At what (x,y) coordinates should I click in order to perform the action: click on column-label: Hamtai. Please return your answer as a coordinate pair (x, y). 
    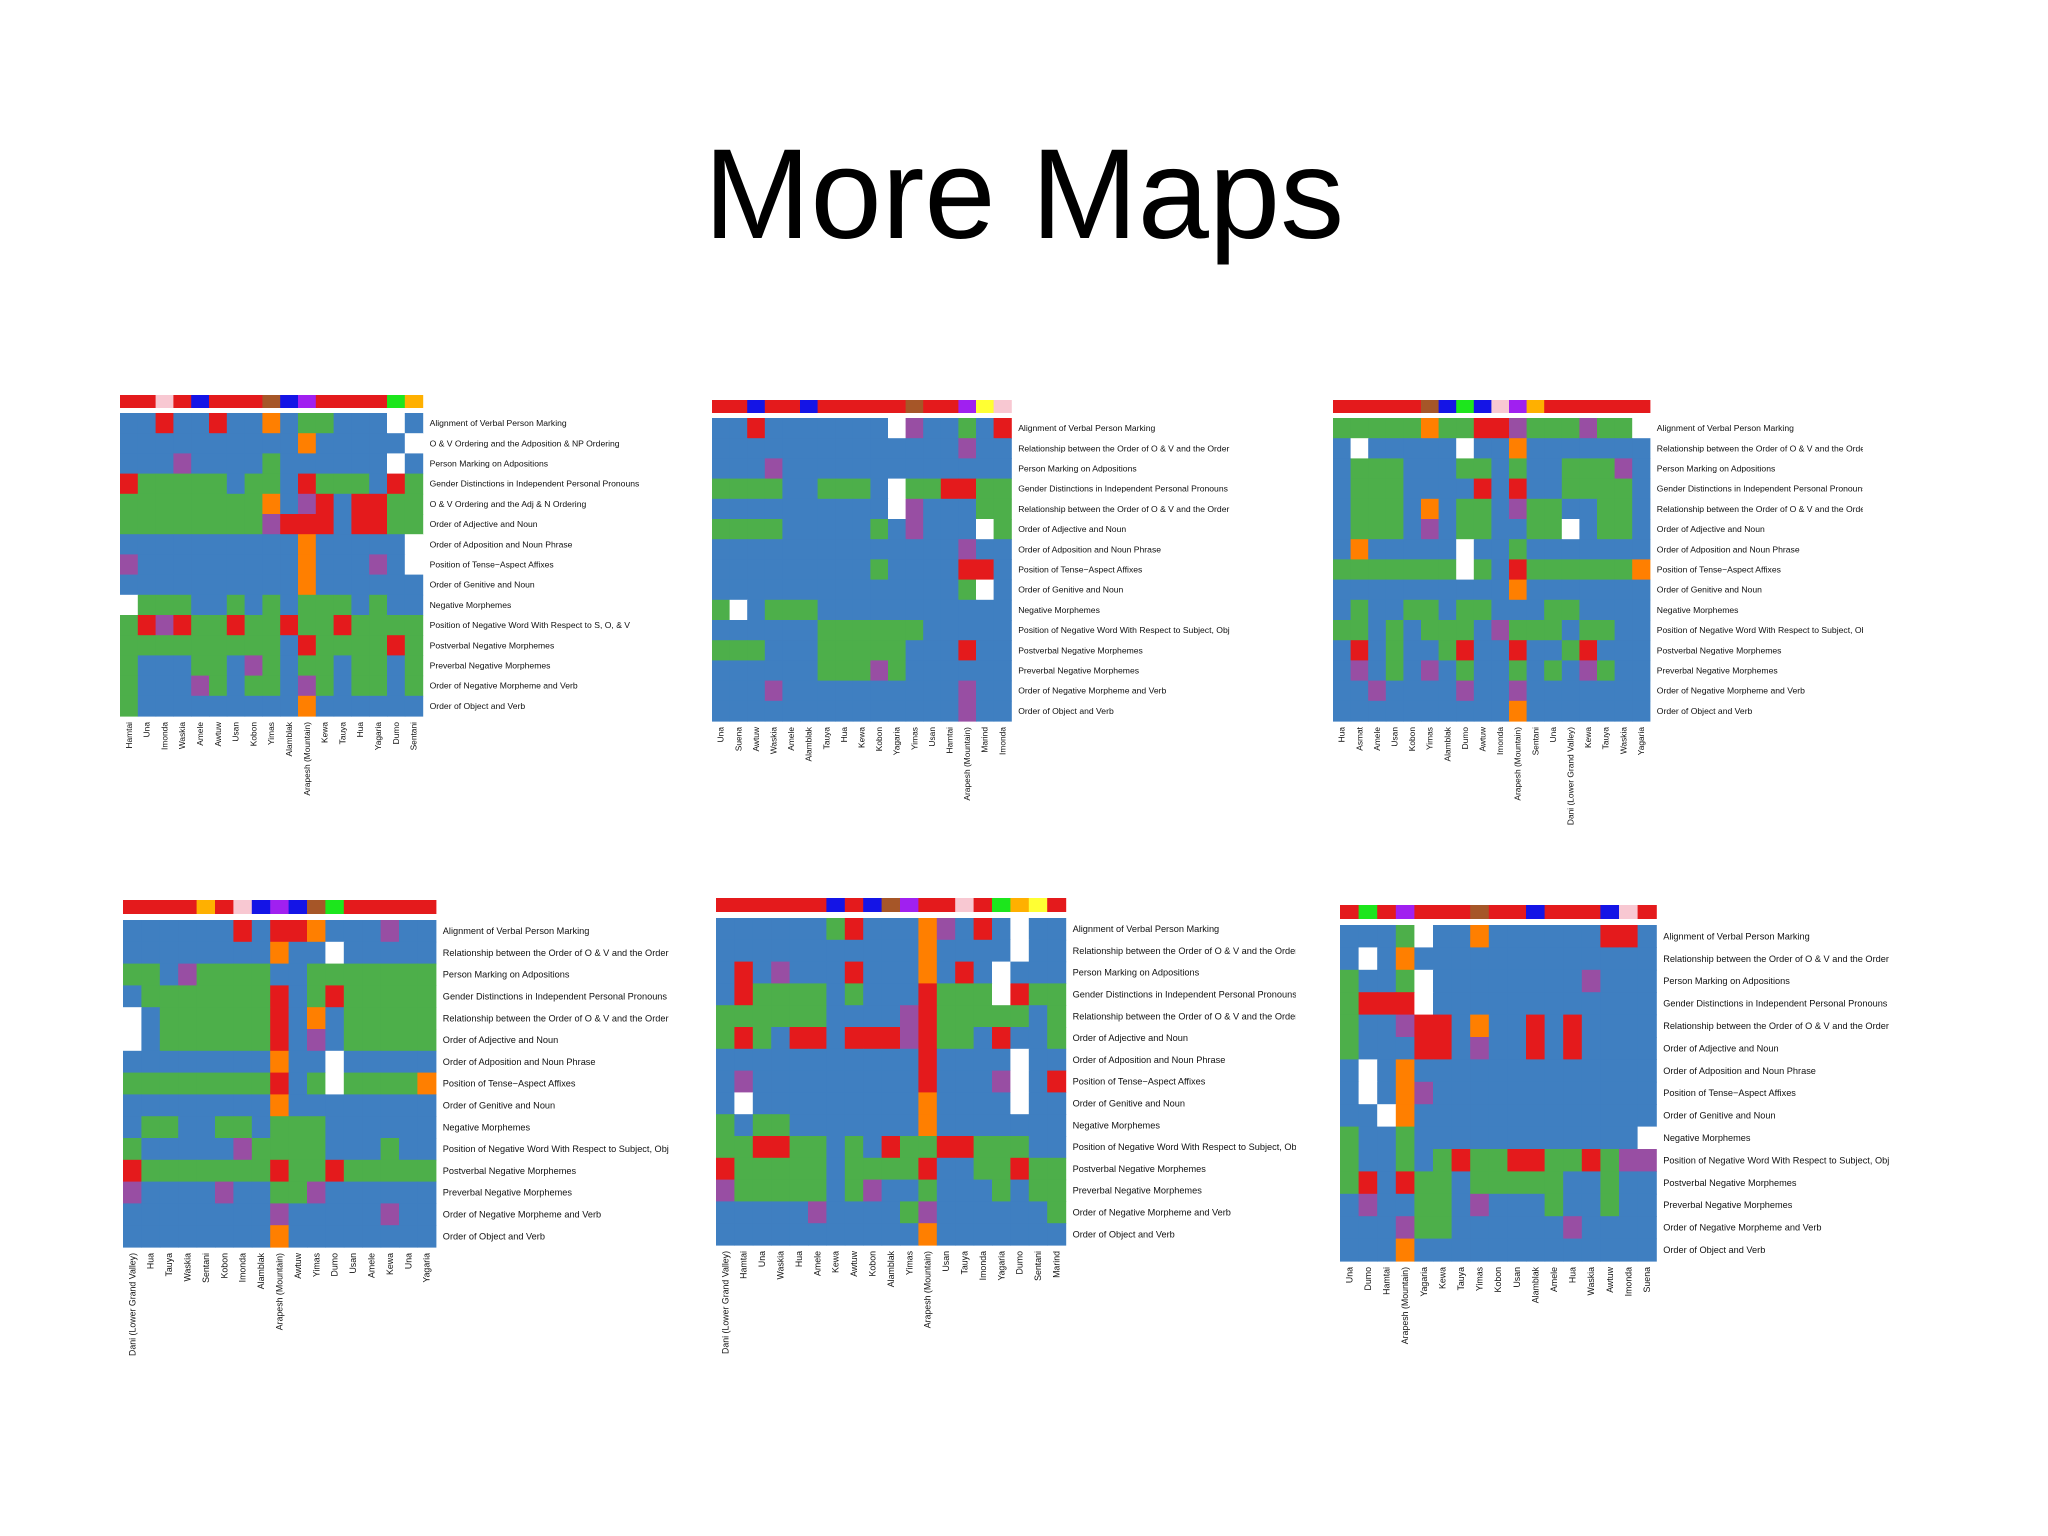
    Looking at the image, I should click on (744, 1265).